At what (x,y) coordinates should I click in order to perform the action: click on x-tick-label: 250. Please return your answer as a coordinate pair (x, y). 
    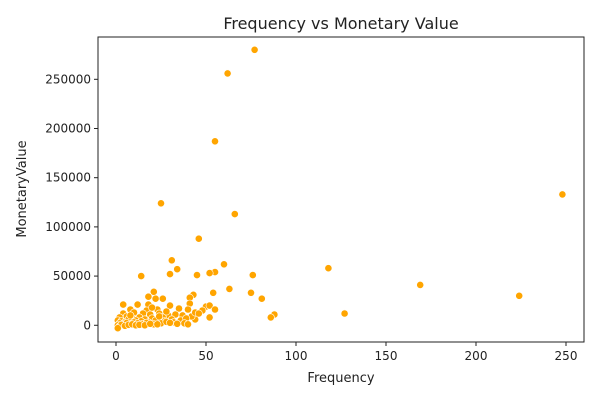
    Looking at the image, I should click on (566, 356).